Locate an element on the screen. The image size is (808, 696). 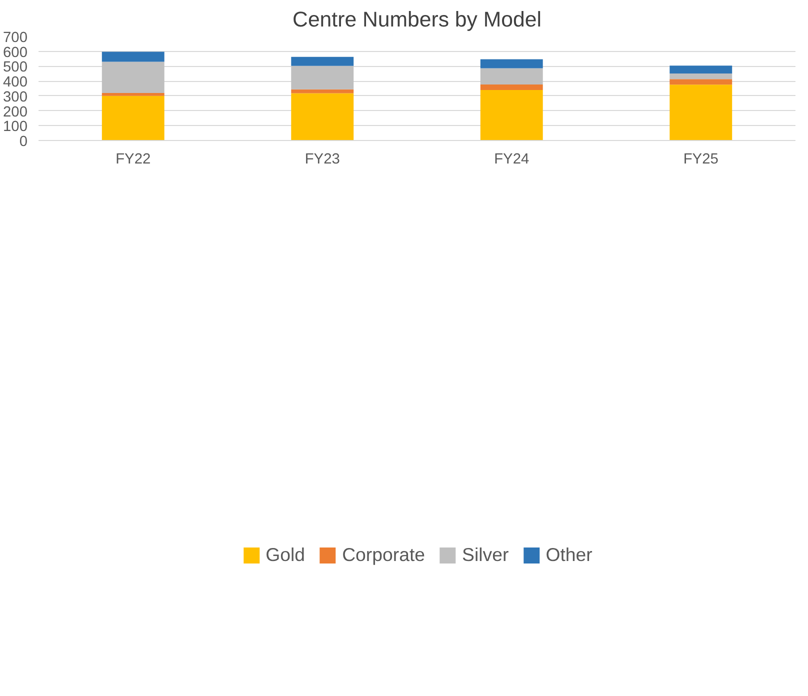
legend-label: Gold is located at coordinates (286, 555).